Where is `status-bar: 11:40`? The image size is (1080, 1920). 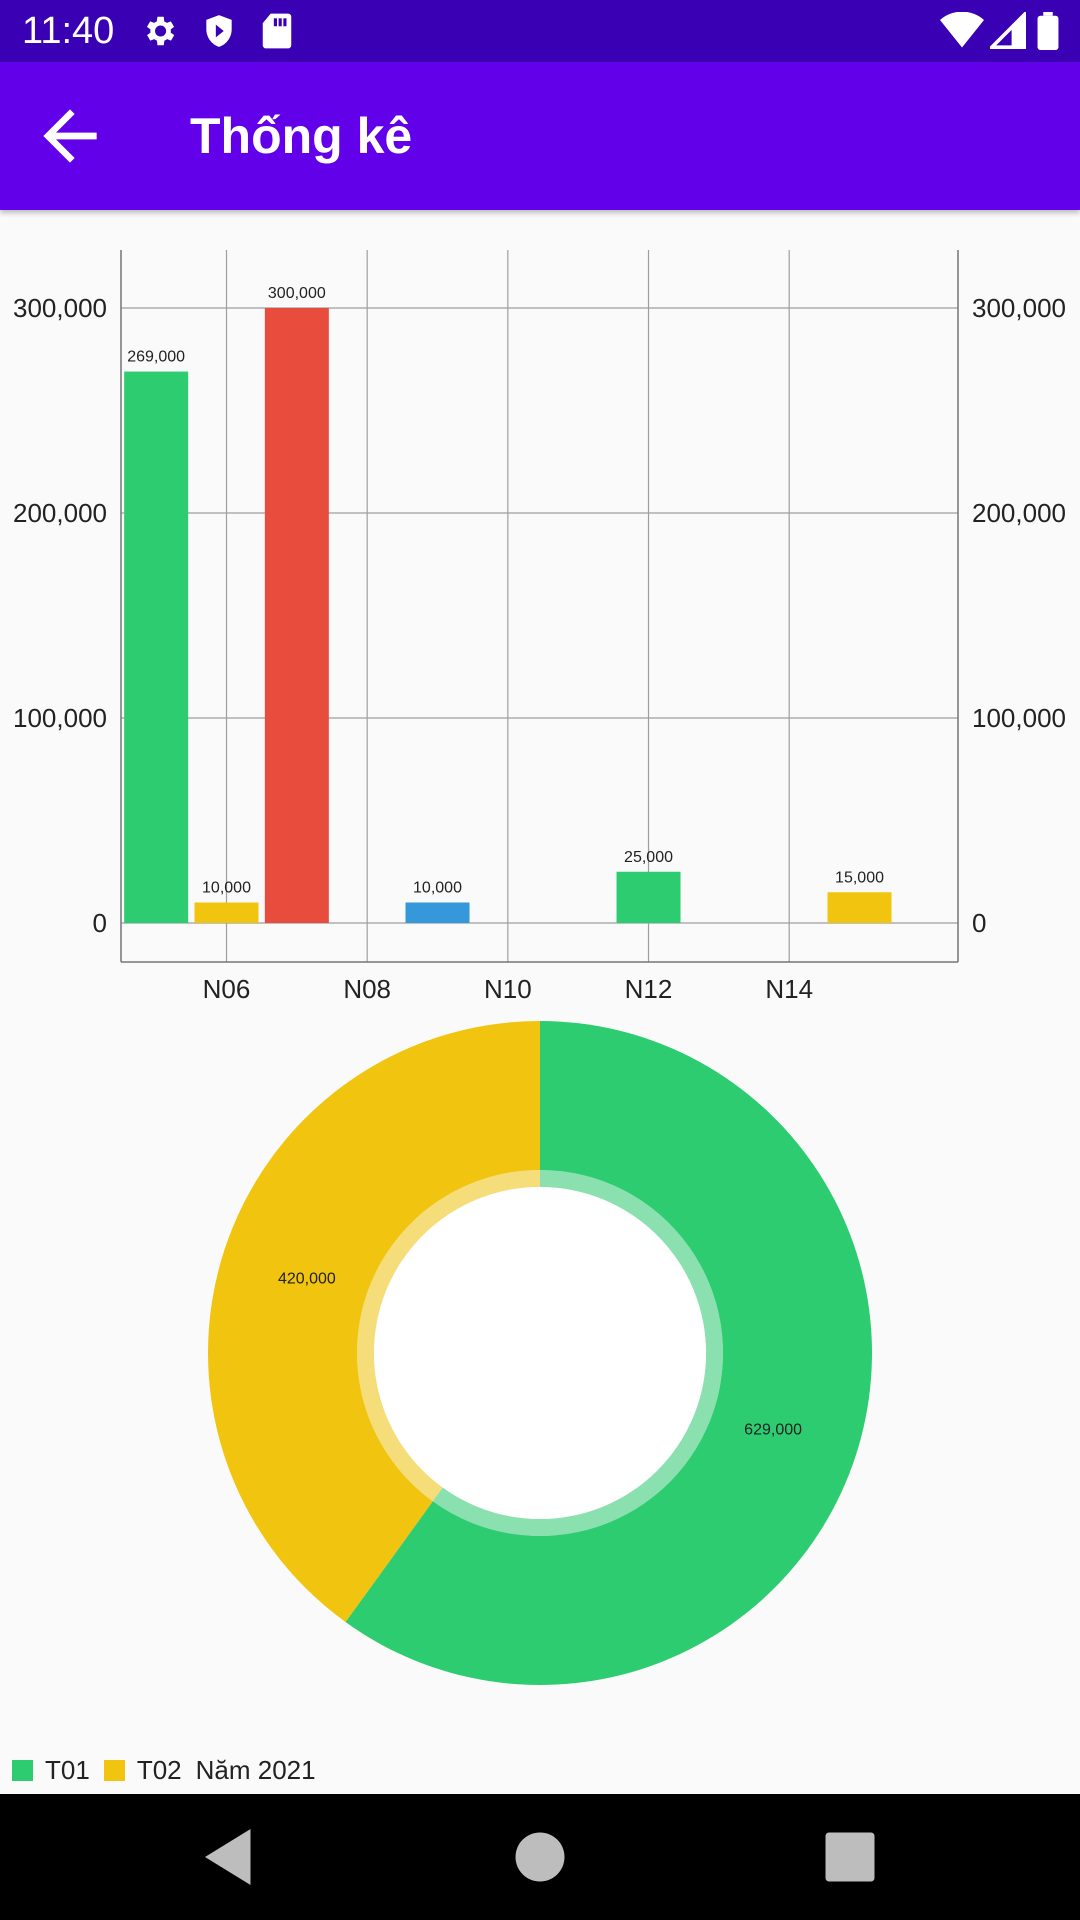 status-bar: 11:40 is located at coordinates (540, 31).